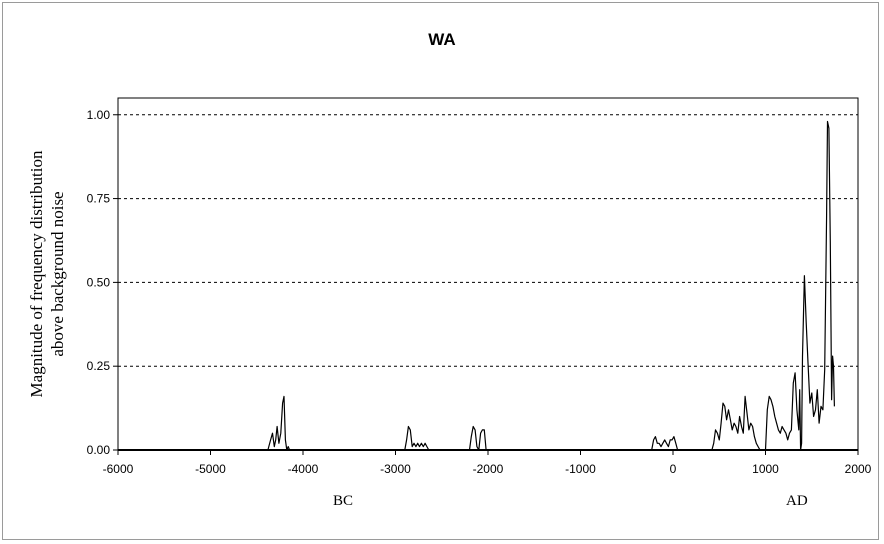 This screenshot has width=884, height=544. What do you see at coordinates (99, 199) in the screenshot?
I see `y-tick-label-3: 0.75` at bounding box center [99, 199].